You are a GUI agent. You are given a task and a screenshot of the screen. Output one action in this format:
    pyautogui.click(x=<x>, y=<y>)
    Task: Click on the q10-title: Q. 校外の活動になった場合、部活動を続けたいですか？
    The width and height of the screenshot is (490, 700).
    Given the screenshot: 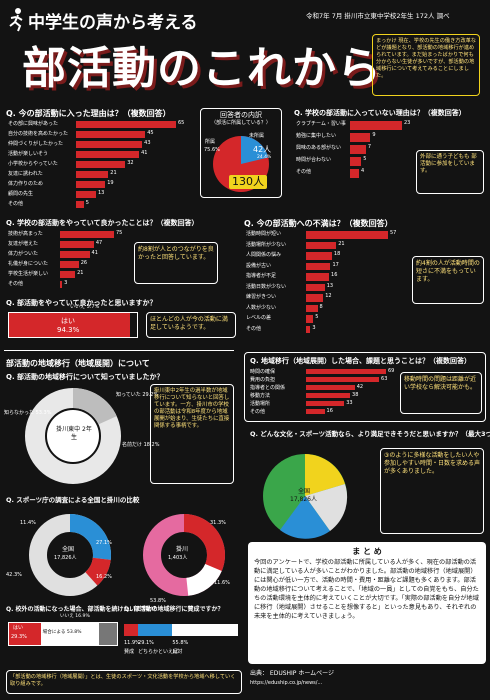 What is the action you would take?
    pyautogui.click(x=83, y=609)
    